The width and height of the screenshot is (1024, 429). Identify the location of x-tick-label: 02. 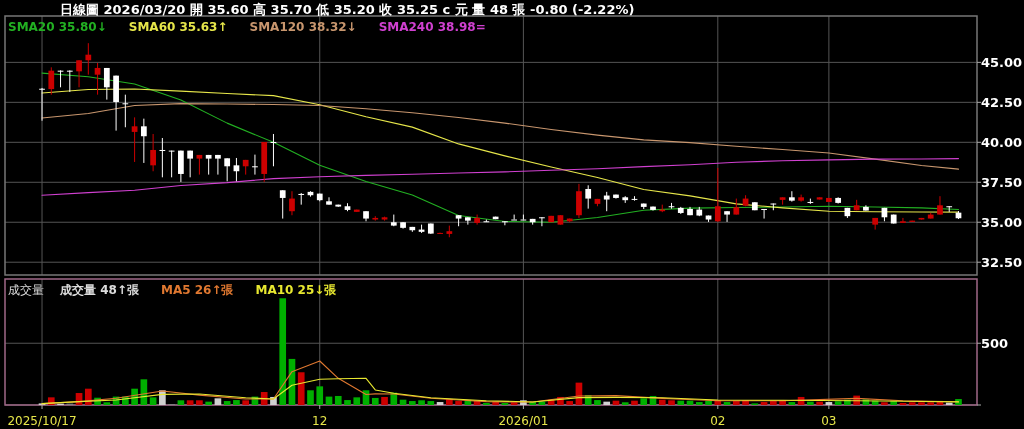
(718, 421).